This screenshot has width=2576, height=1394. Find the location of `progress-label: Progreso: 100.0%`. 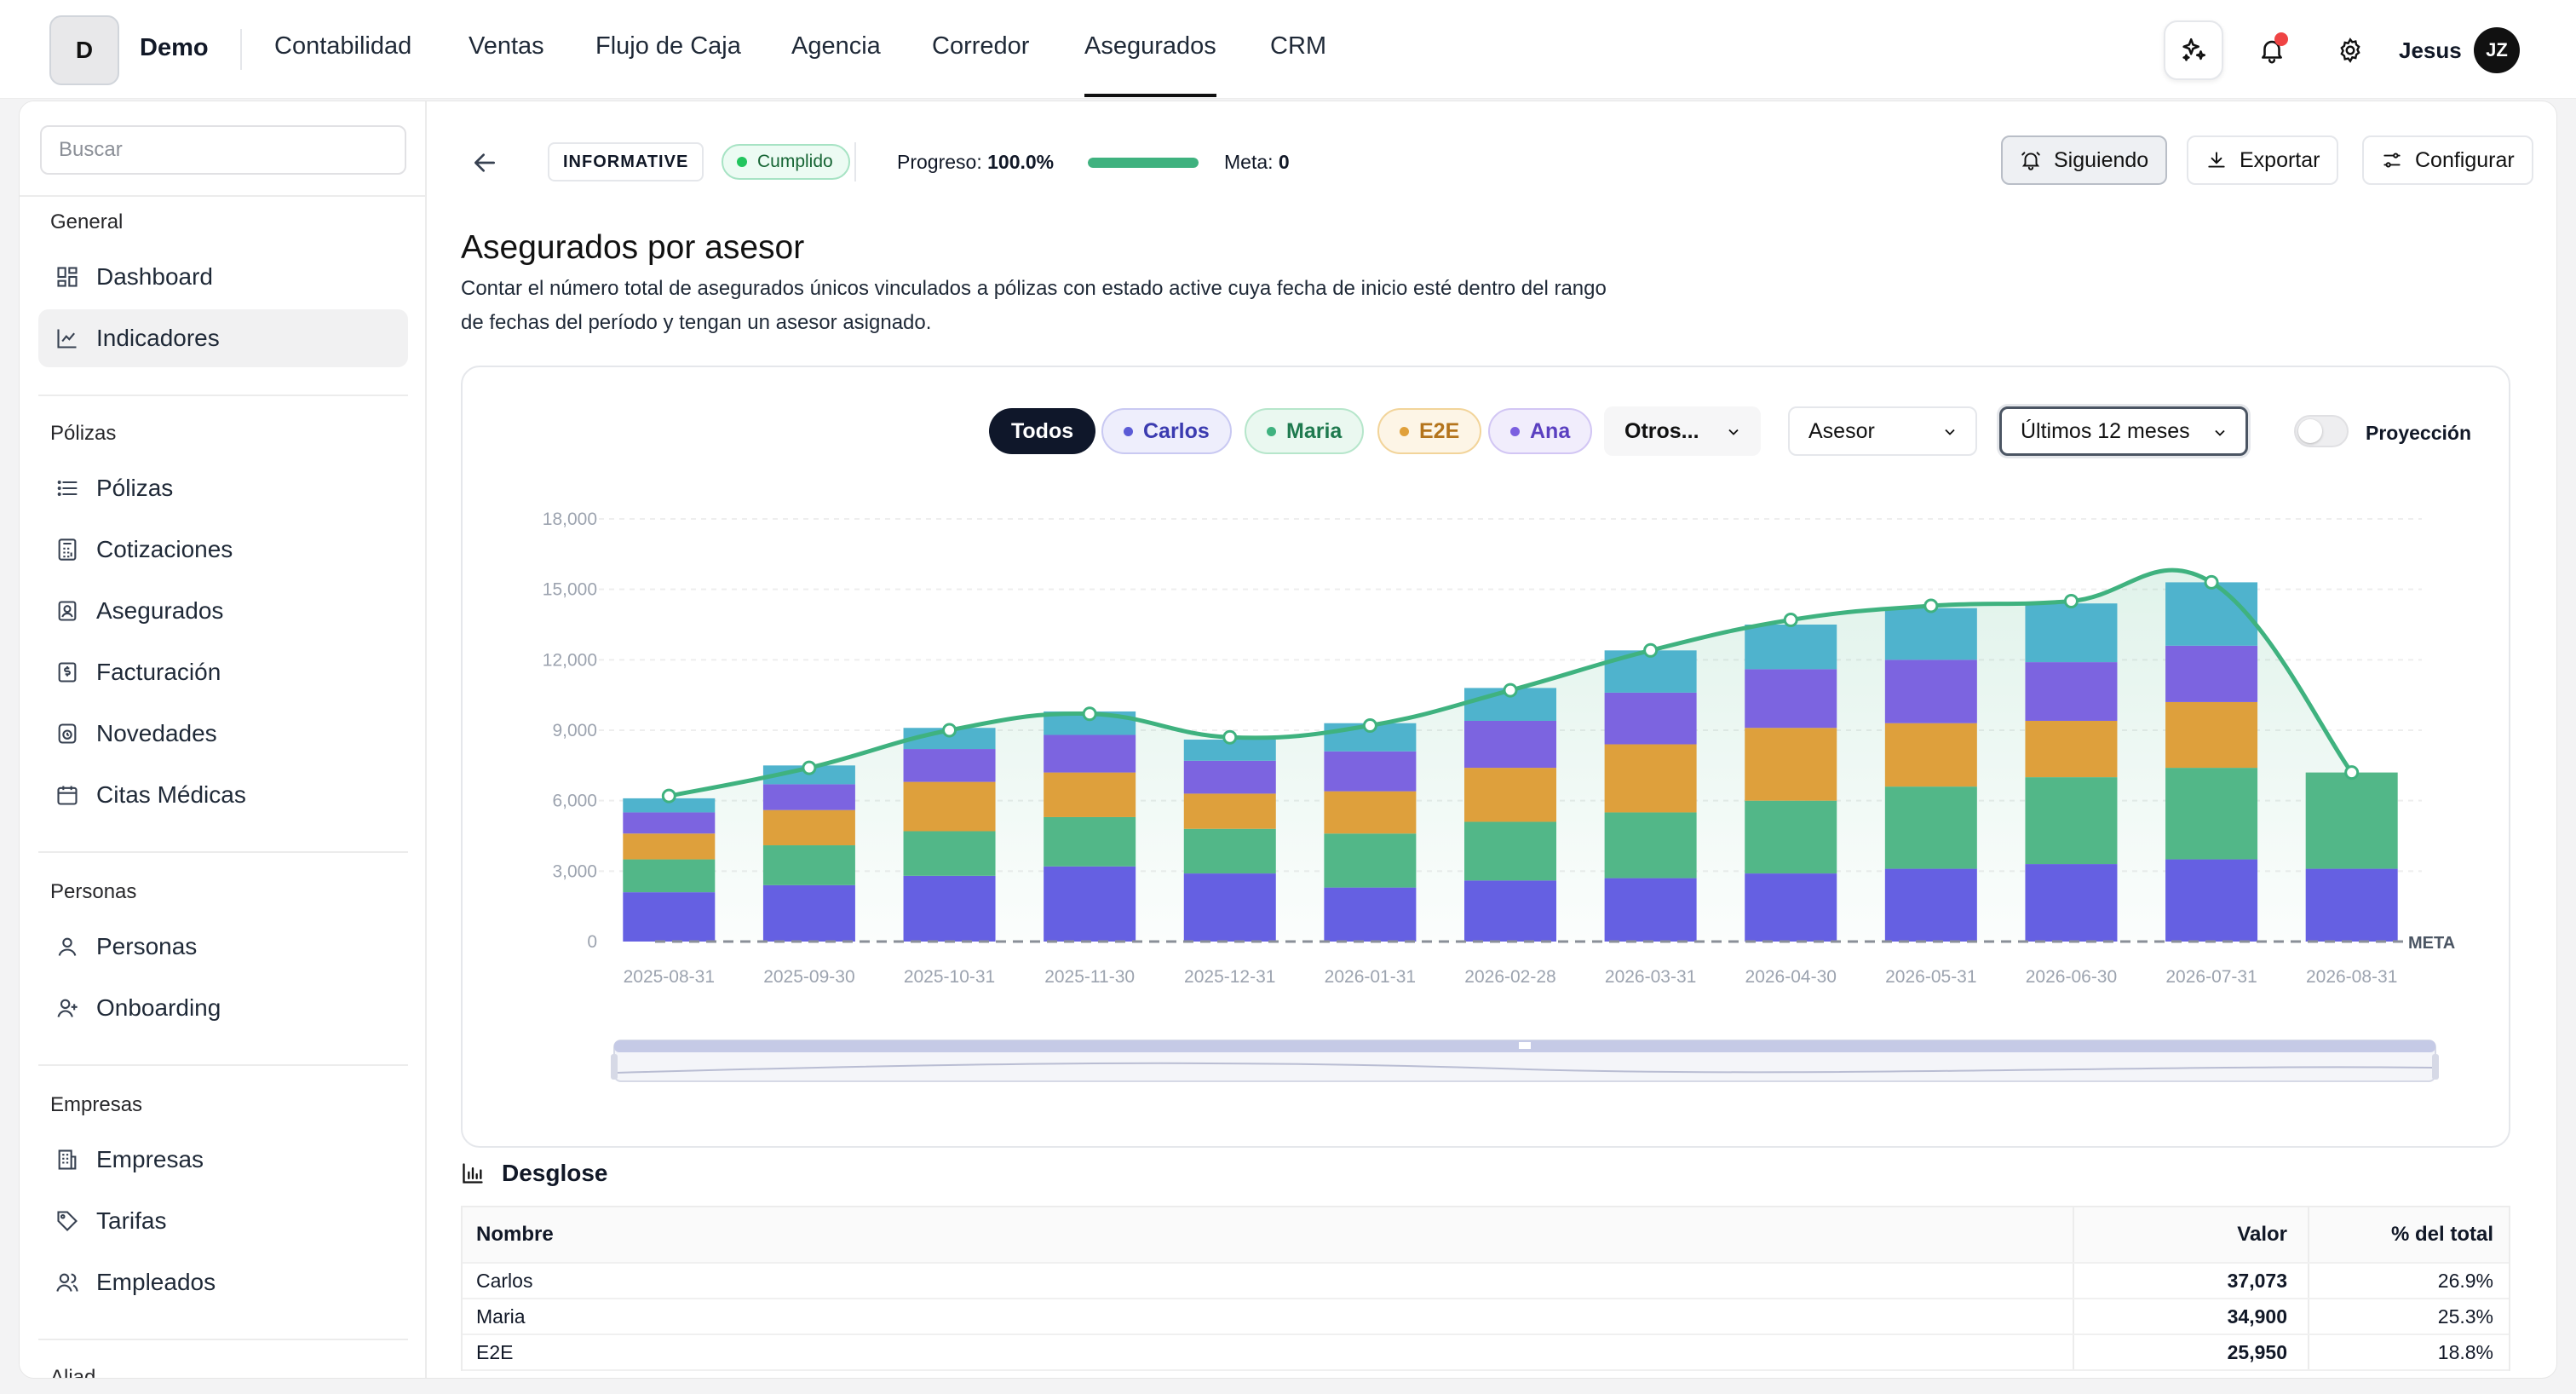

progress-label: Progreso: 100.0% is located at coordinates (975, 162).